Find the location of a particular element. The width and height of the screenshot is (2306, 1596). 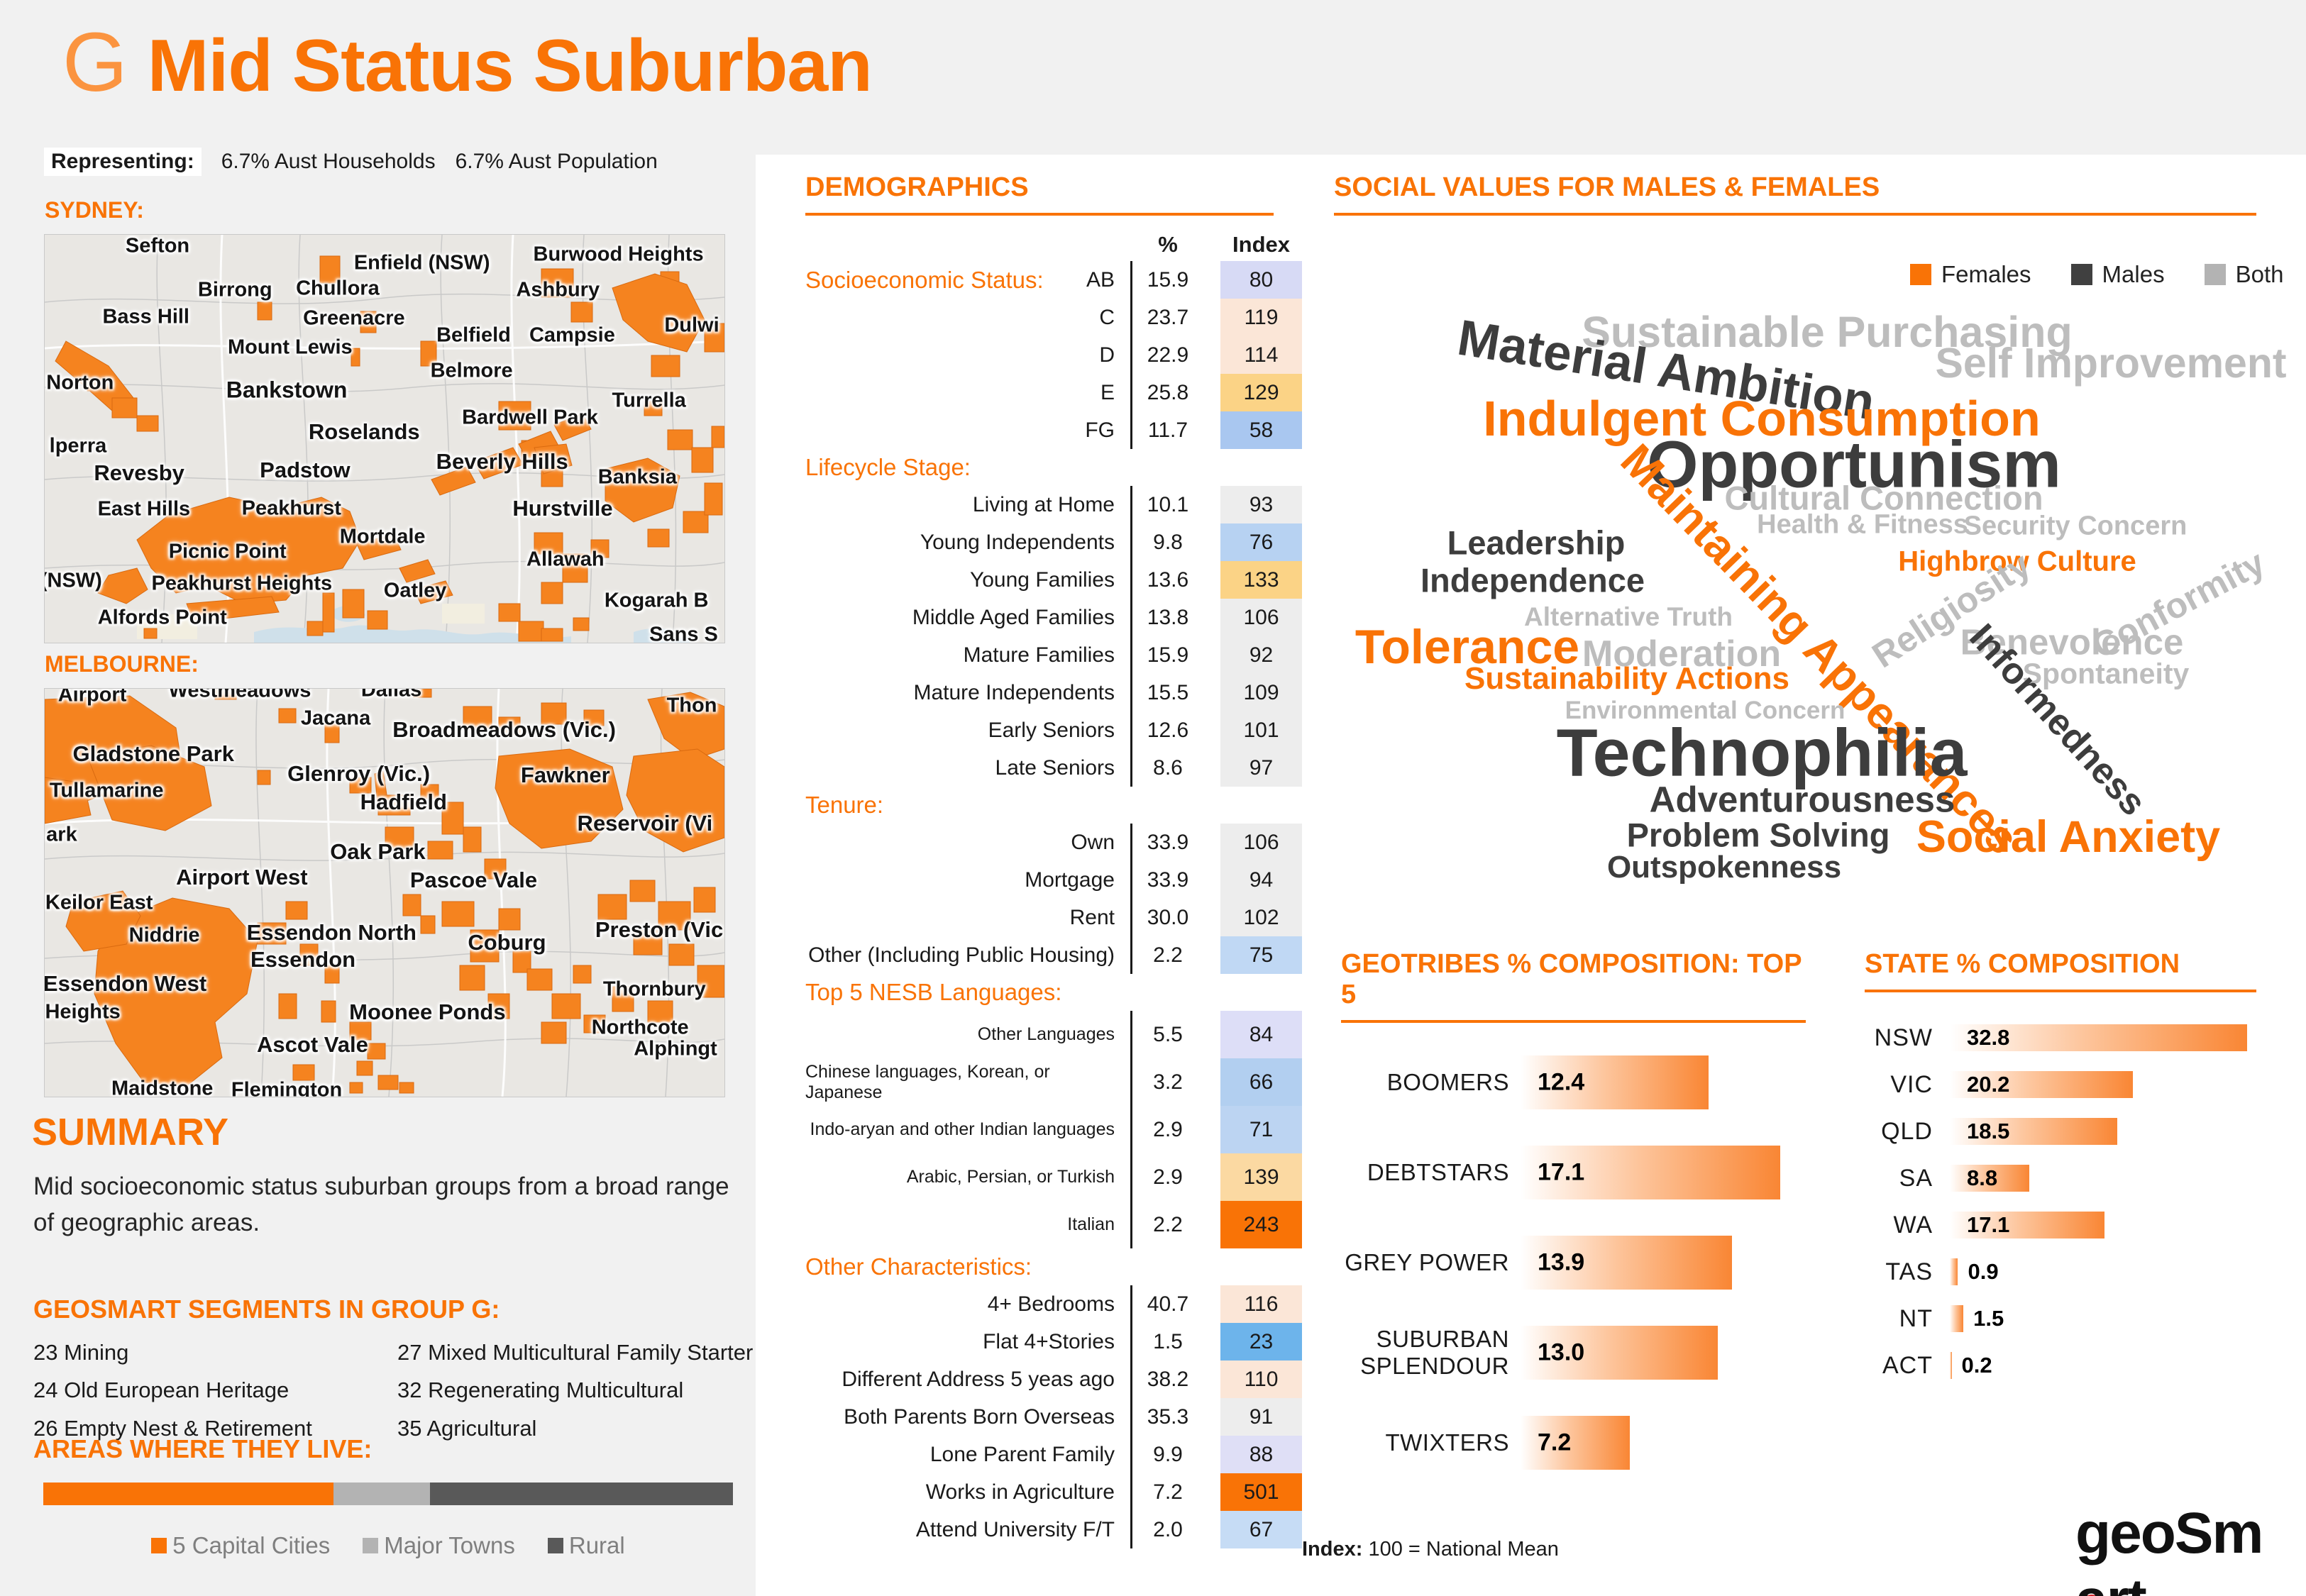

map-suburb-label: Roselands is located at coordinates (364, 432).